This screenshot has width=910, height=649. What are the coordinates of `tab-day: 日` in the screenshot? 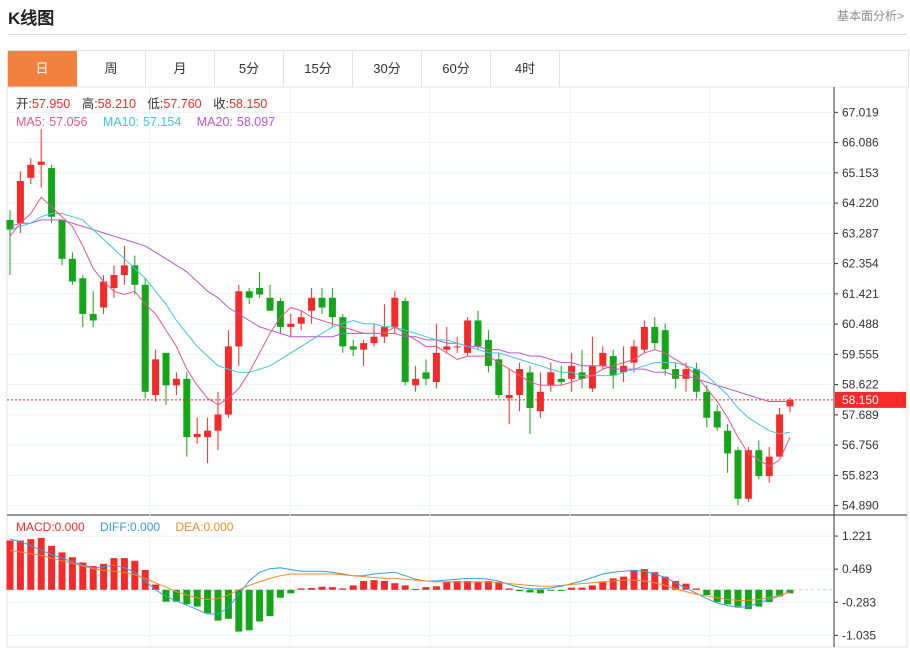 It's located at (42, 69).